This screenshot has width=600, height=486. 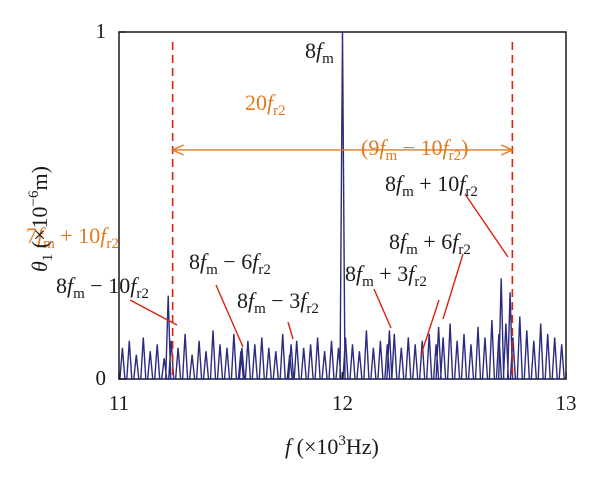 I want to click on arrow-head-right, so click(x=508, y=150).